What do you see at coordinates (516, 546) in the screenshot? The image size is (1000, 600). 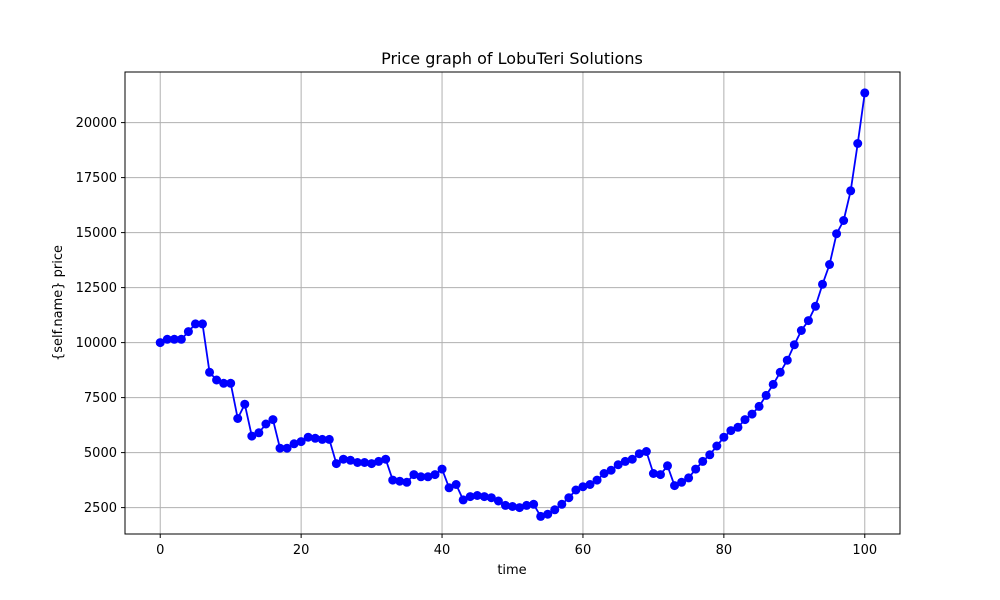 I see `x-axis-ticks: 0 20 40 60 80 100` at bounding box center [516, 546].